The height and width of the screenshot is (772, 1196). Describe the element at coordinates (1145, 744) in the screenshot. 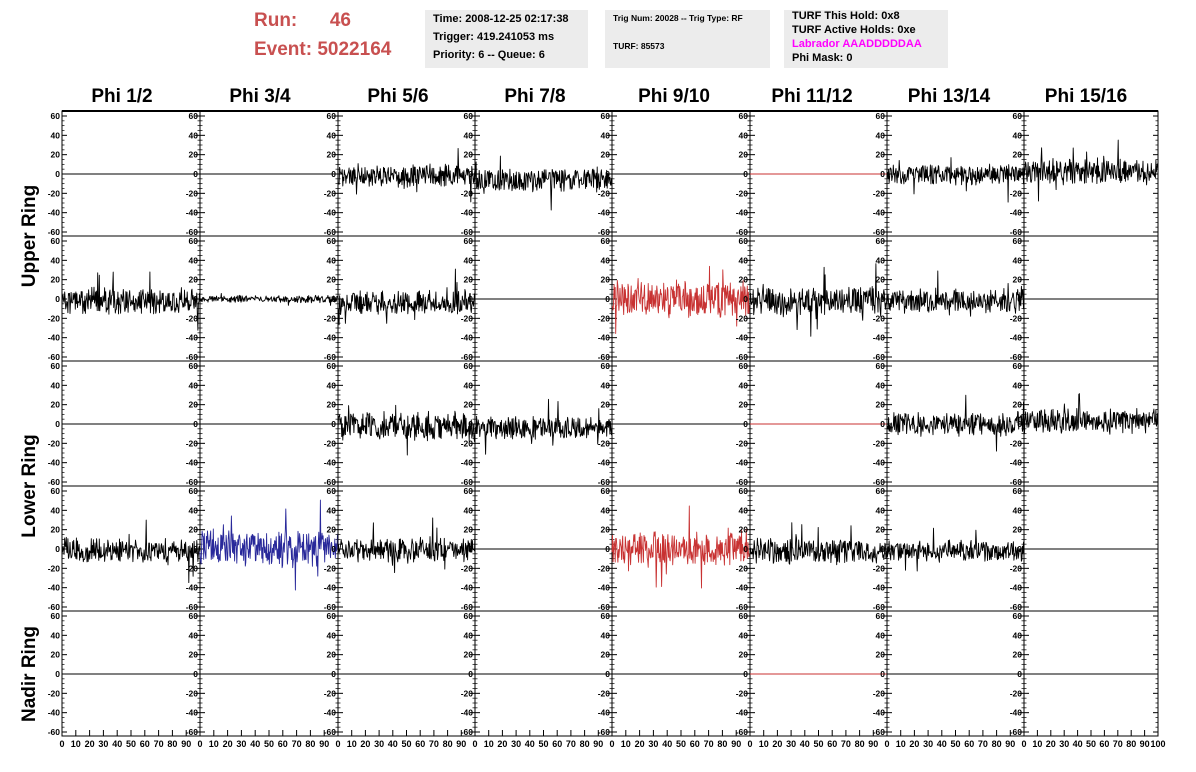

I see `x-tick-label: 90` at that location.